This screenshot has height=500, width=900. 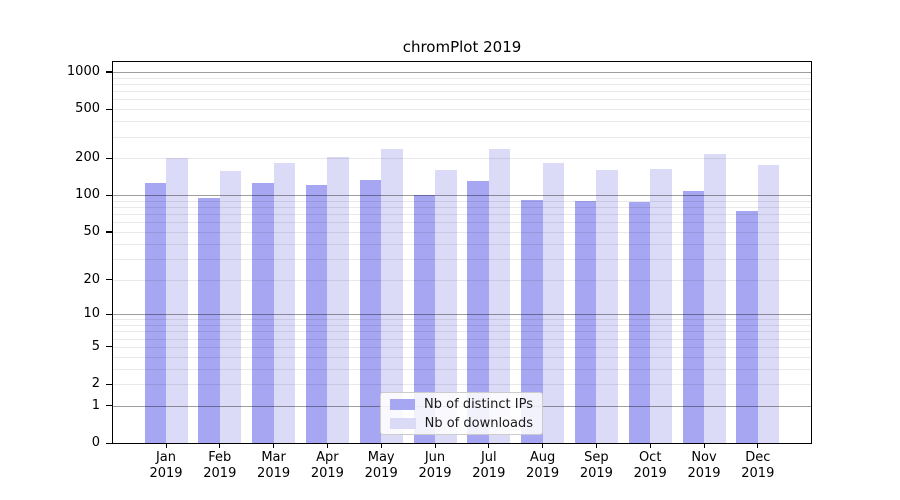 I want to click on x-tick-label-mar: Mar 2019, so click(x=274, y=466).